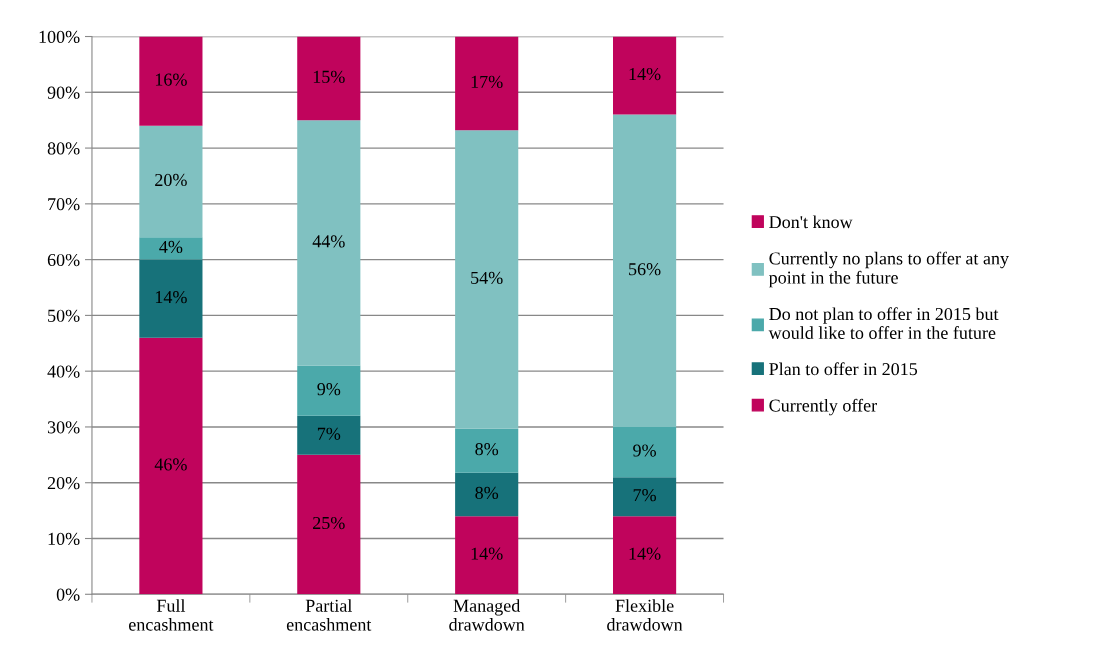 This screenshot has height=664, width=1108. What do you see at coordinates (811, 222) in the screenshot?
I see `legend-label: Don't know` at bounding box center [811, 222].